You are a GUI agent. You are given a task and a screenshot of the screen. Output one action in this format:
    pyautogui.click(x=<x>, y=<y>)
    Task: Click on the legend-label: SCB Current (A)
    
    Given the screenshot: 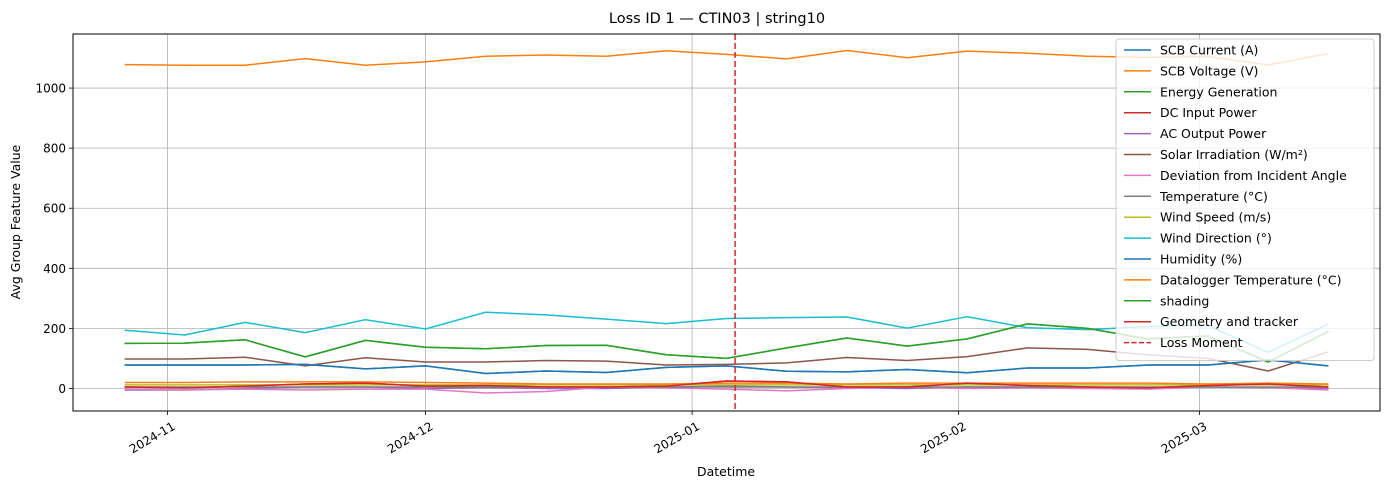 What is the action you would take?
    pyautogui.click(x=1209, y=50)
    